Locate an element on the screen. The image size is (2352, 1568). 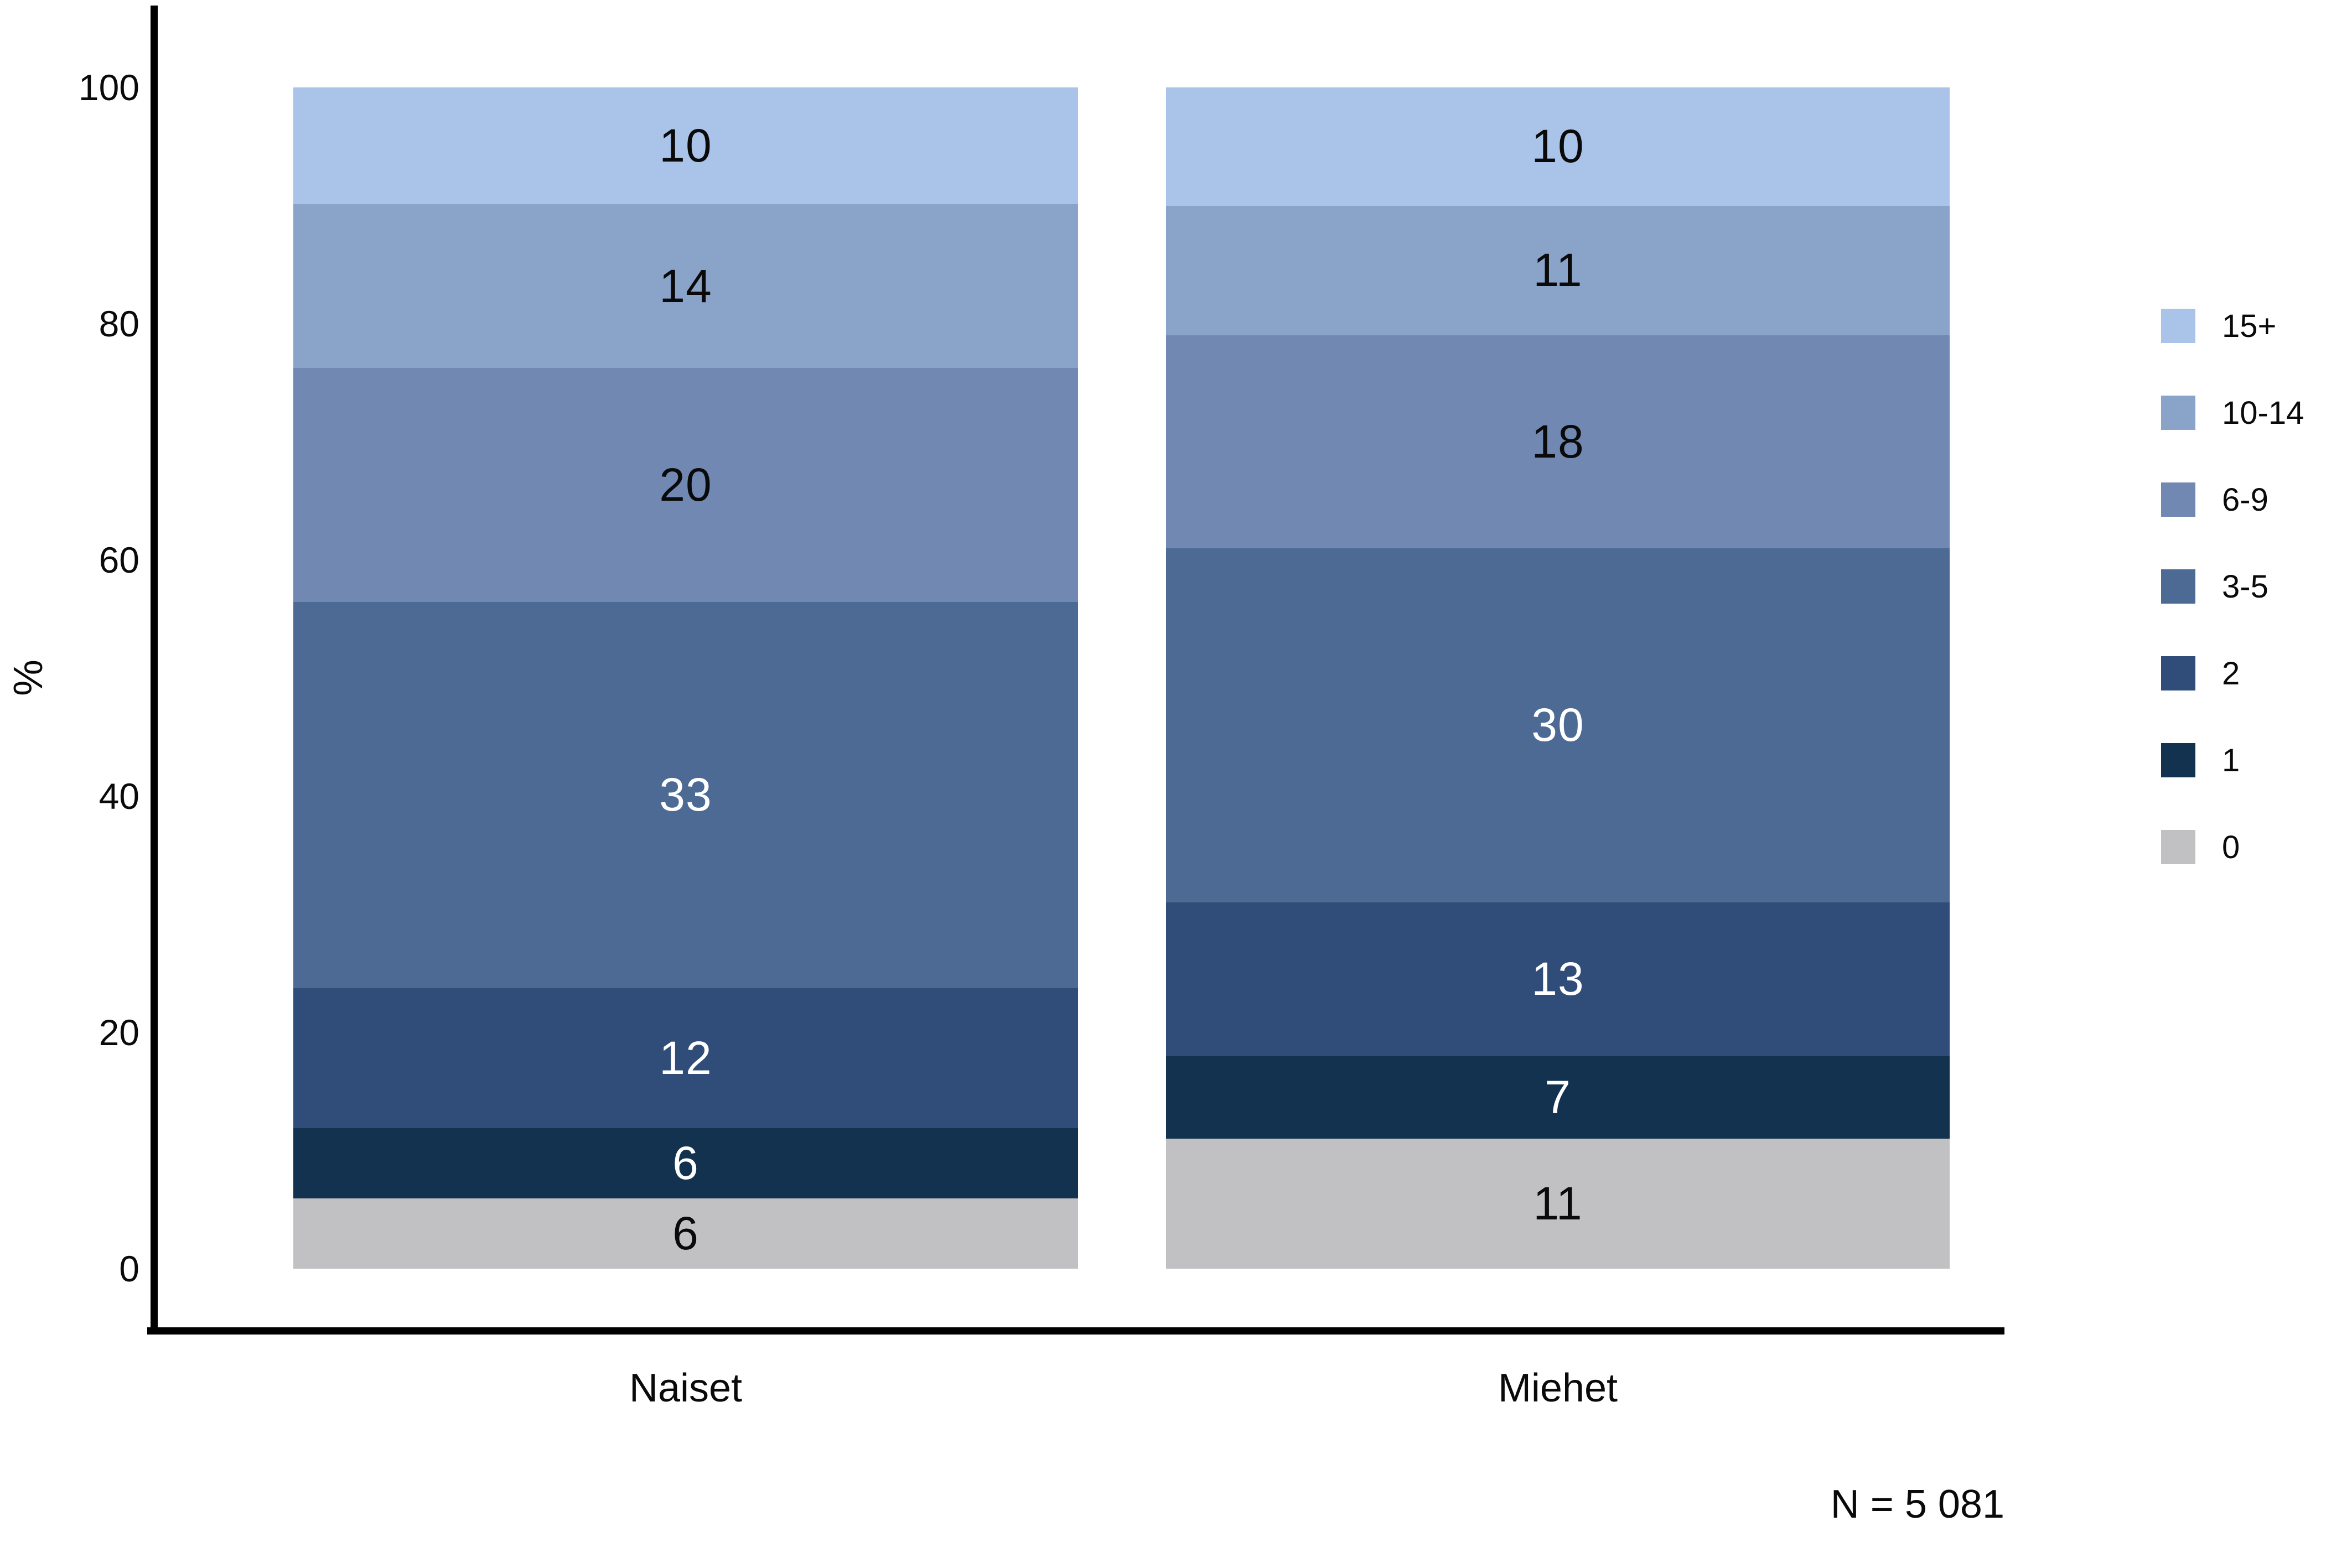
legend-label: 1 is located at coordinates (2231, 760).